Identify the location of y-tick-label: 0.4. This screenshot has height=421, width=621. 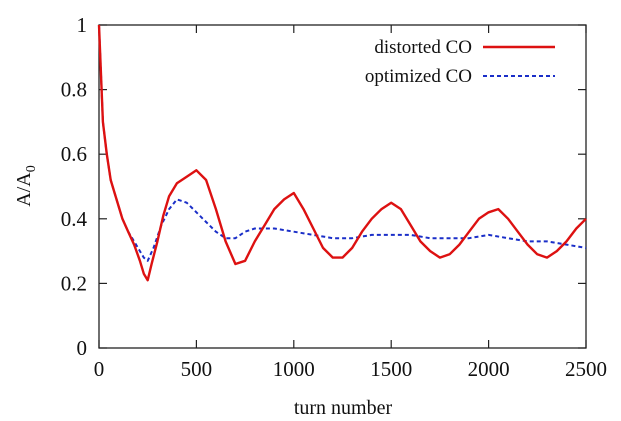
(74, 219).